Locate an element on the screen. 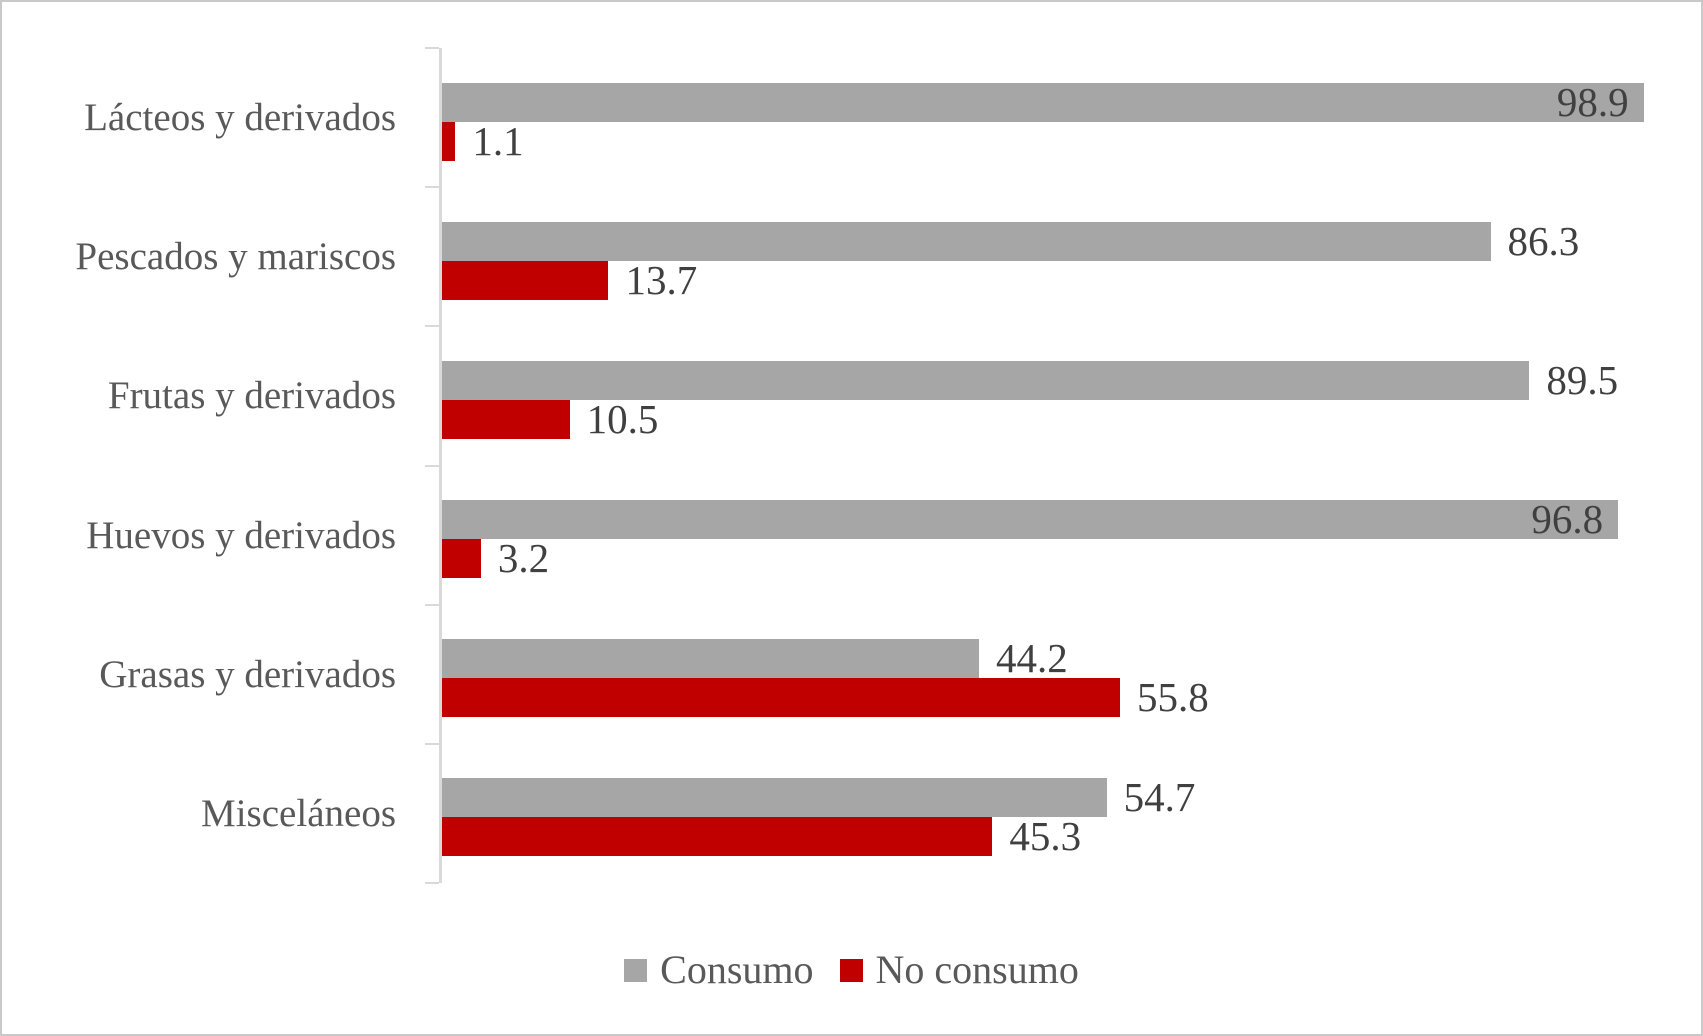  category-label: Frutas y derivados is located at coordinates (251, 396).